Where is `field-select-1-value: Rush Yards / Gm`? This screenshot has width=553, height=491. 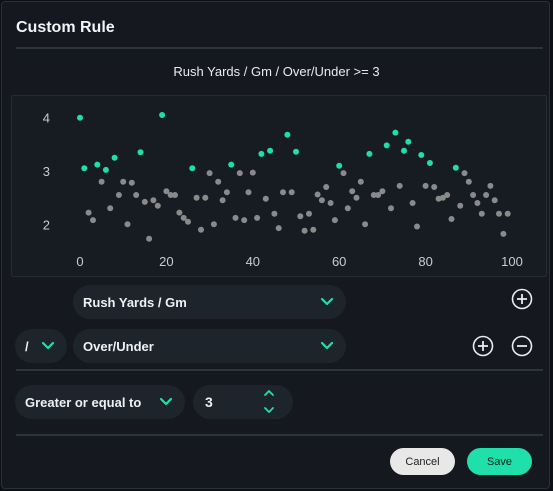 field-select-1-value: Rush Yards / Gm is located at coordinates (135, 302).